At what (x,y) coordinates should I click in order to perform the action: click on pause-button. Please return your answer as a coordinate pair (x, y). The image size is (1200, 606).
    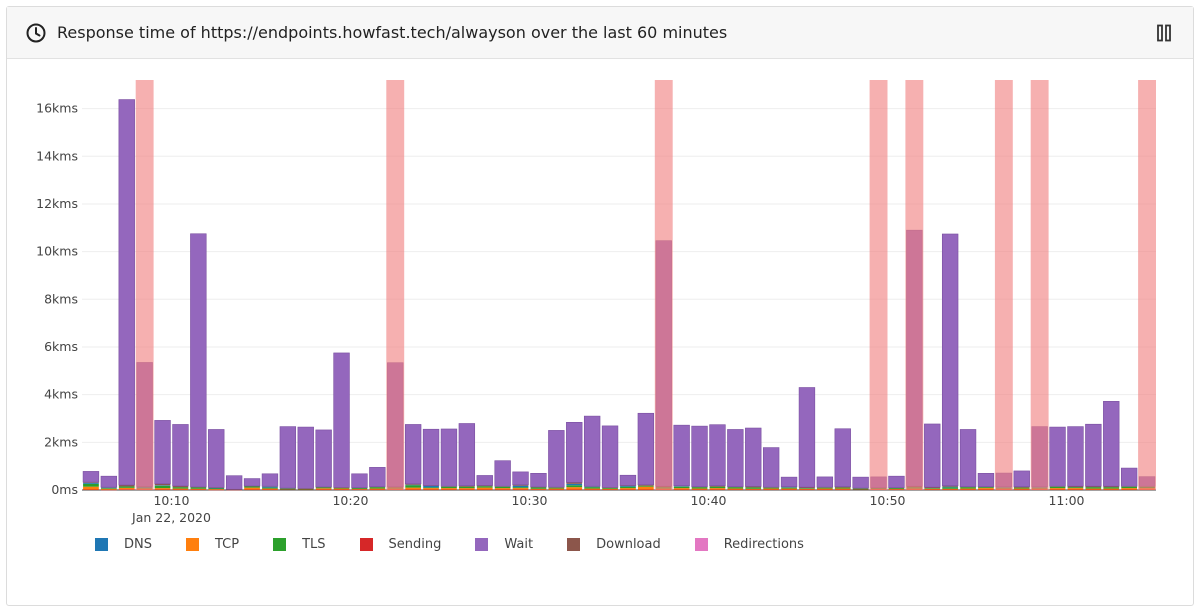
    Looking at the image, I should click on (1164, 33).